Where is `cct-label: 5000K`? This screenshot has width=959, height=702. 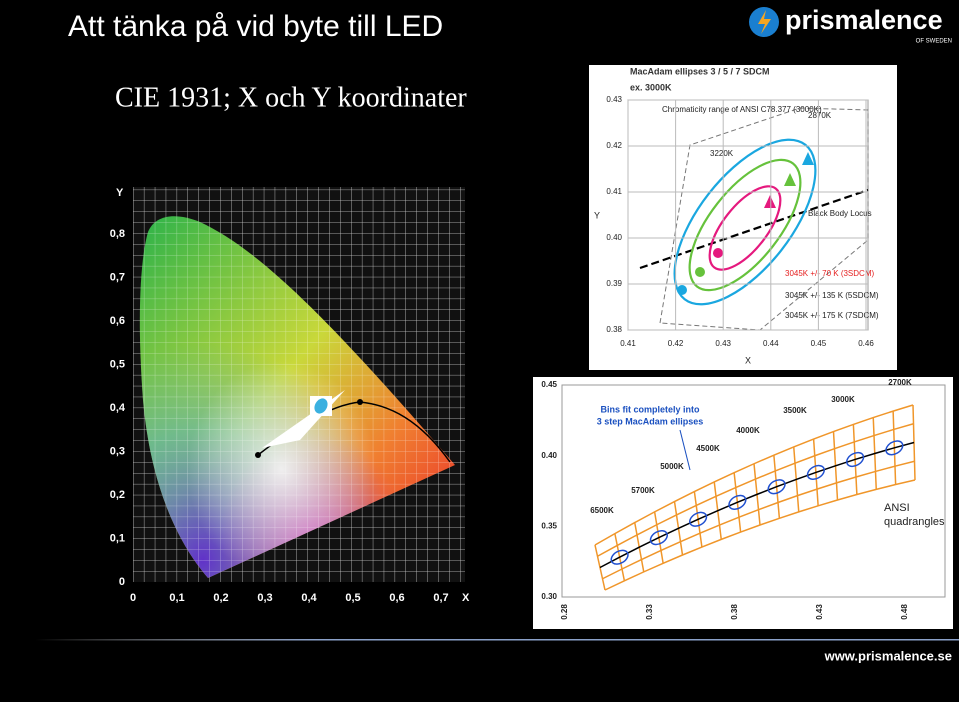
cct-label: 5000K is located at coordinates (672, 466).